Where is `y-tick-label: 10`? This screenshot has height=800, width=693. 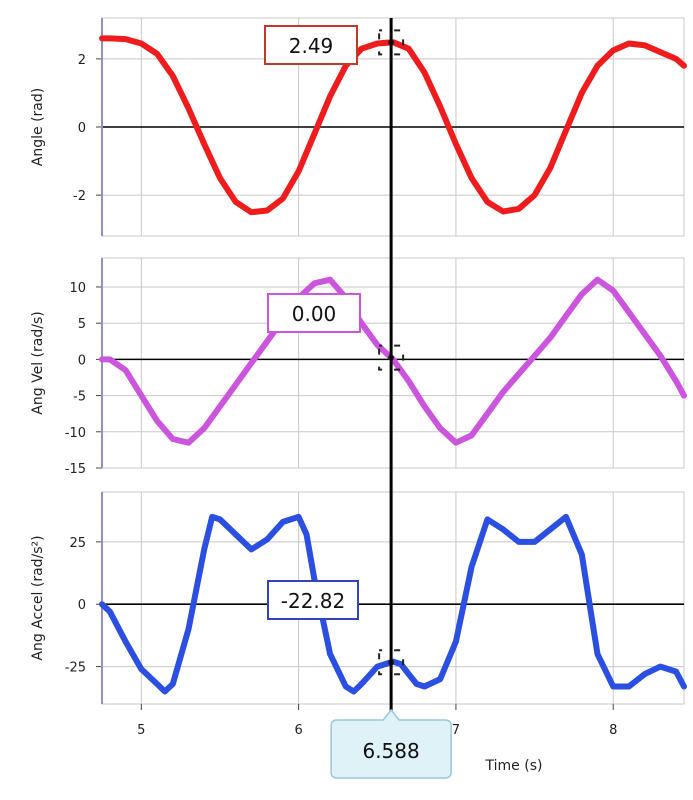
y-tick-label: 10 is located at coordinates (77, 288).